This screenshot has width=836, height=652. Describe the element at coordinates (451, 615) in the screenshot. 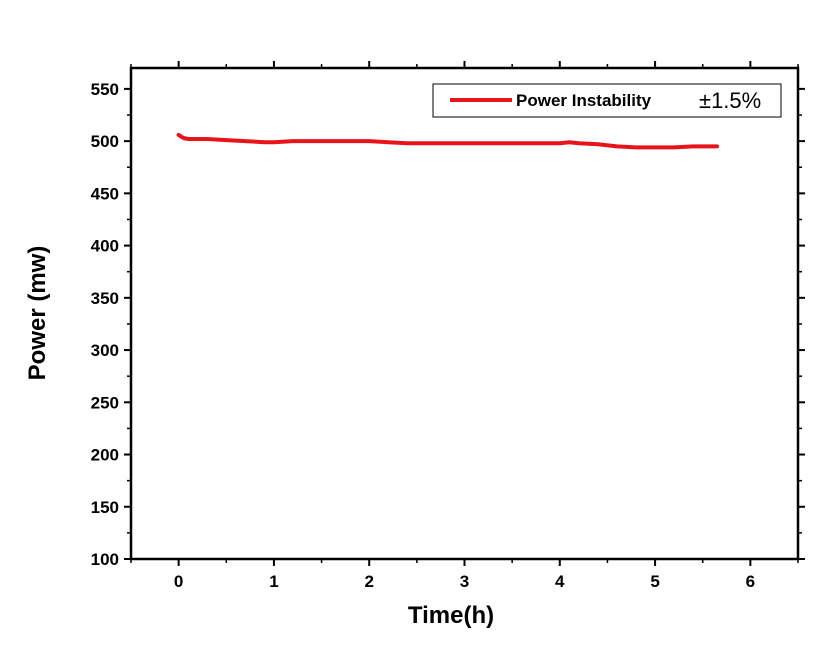

I see `x-axis-title: Time(h)` at that location.